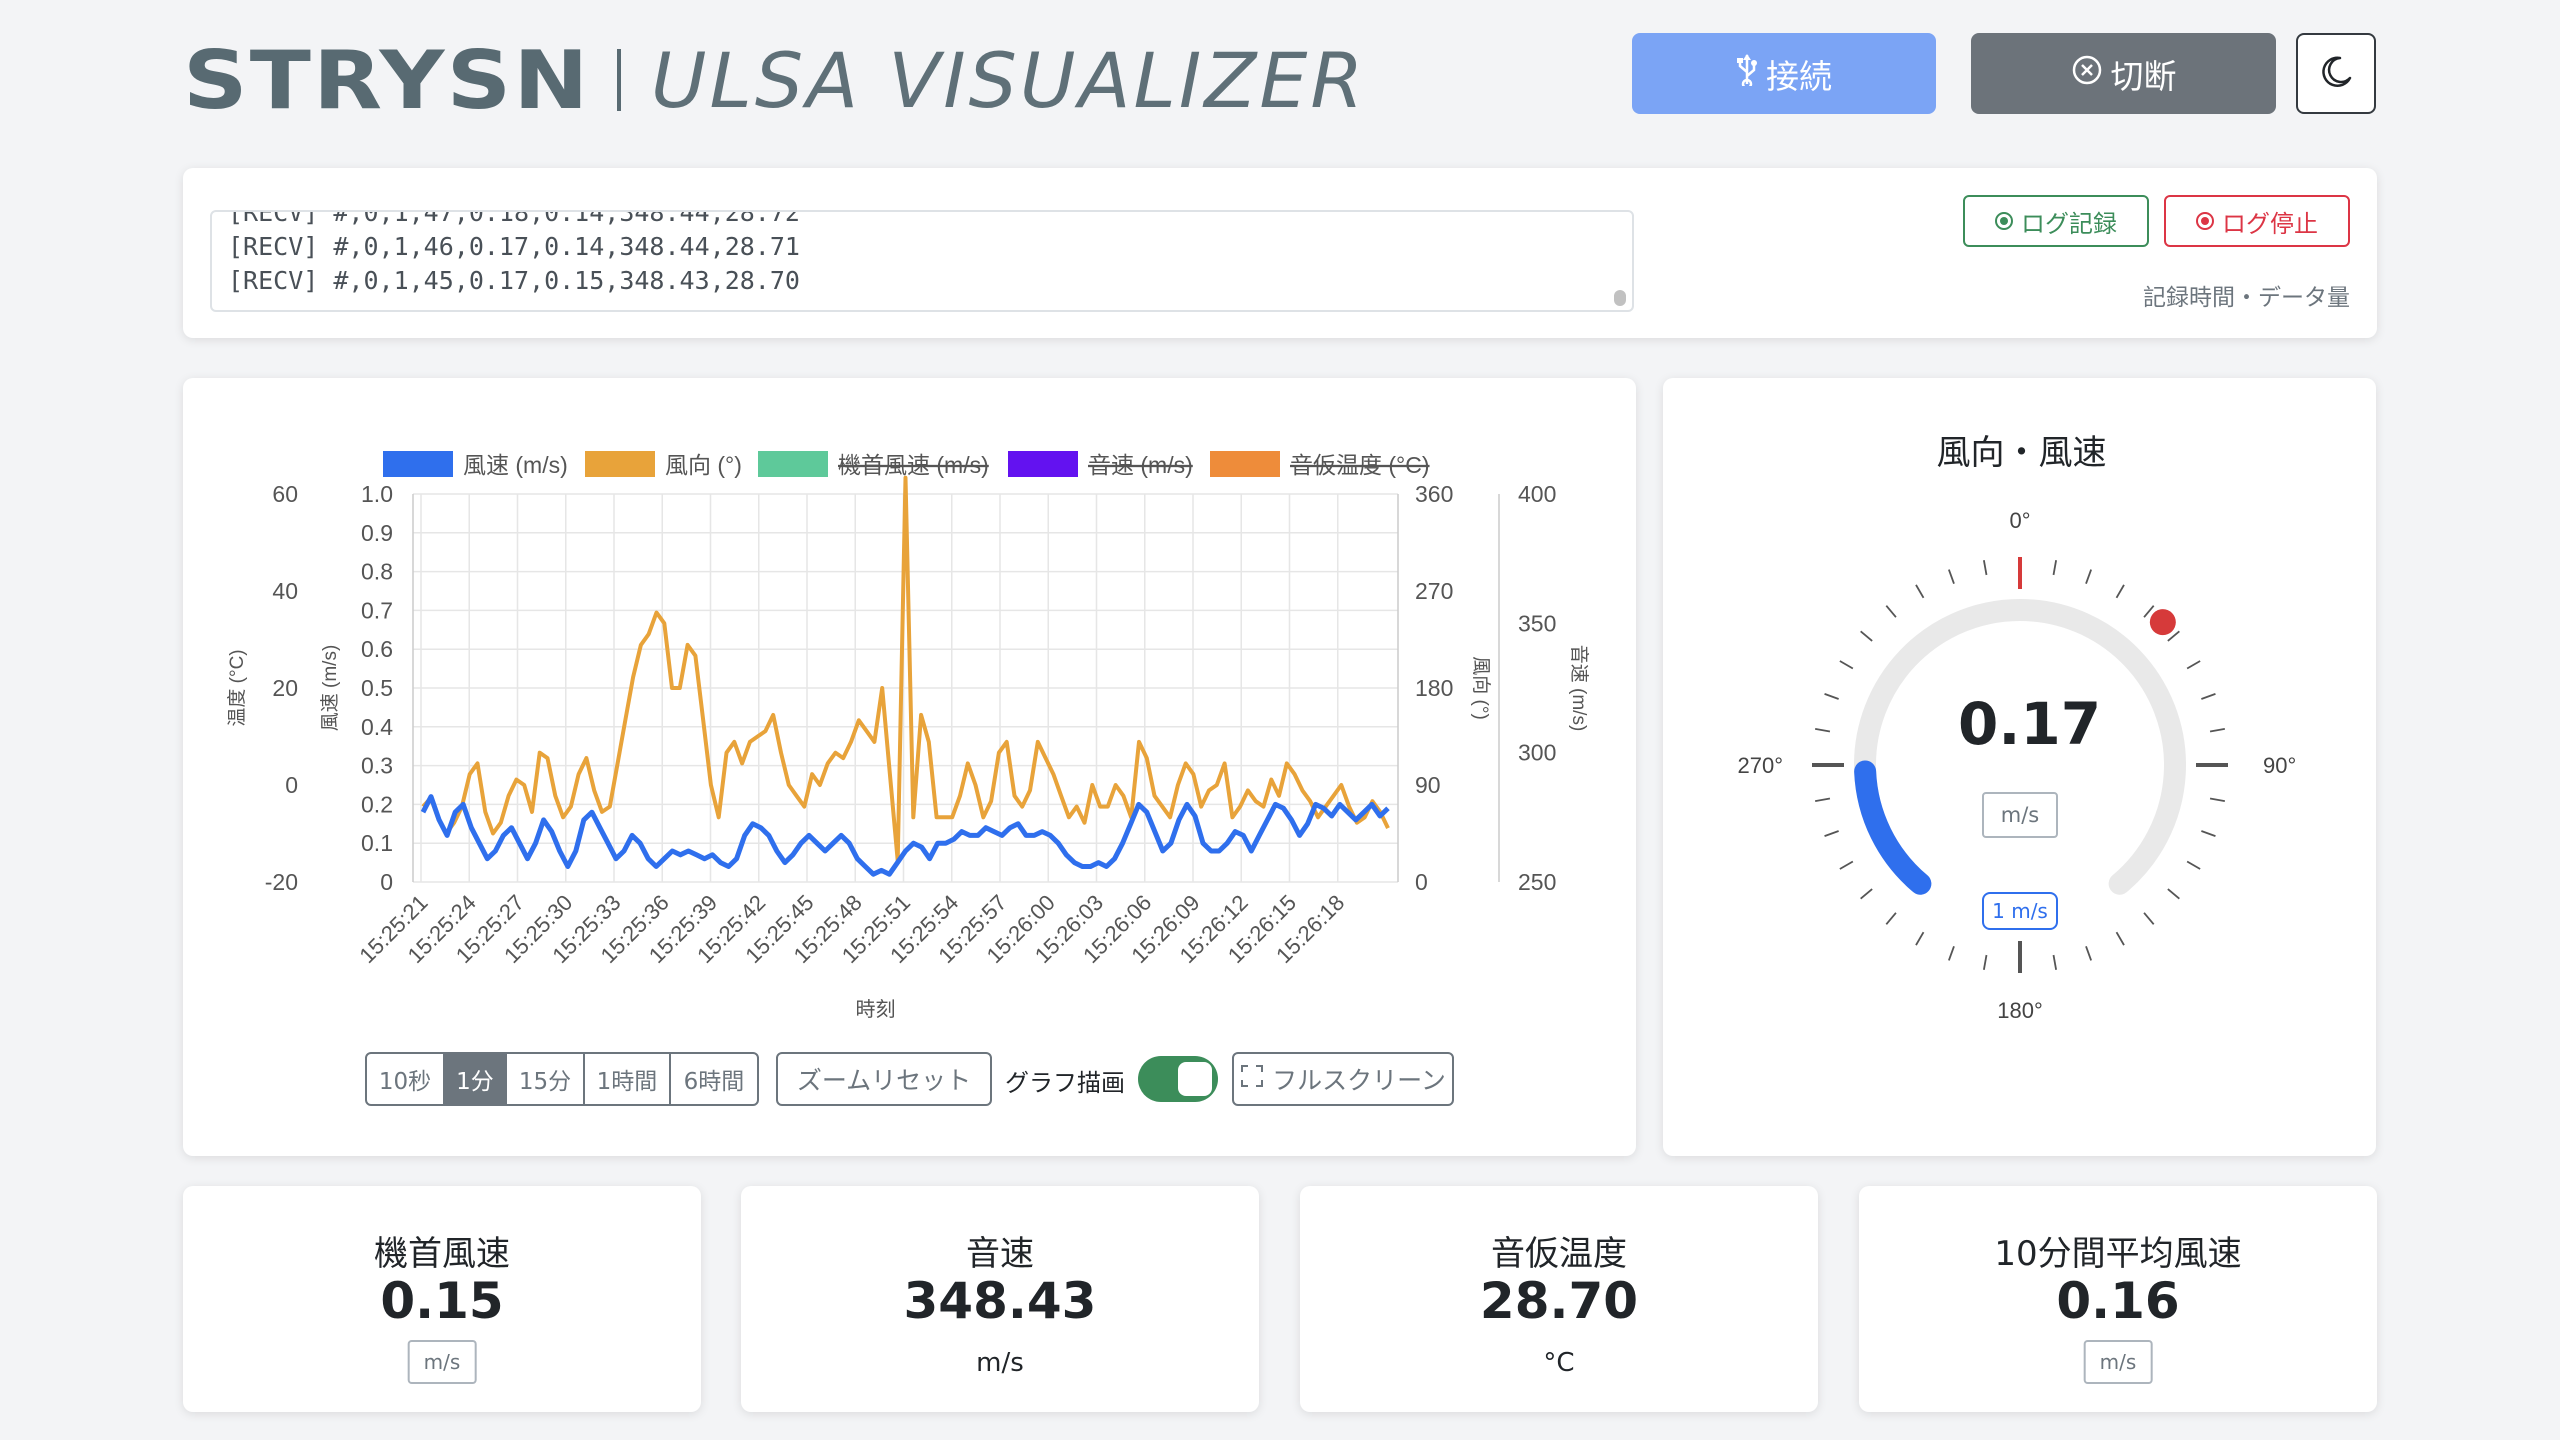  I want to click on axis-tick-label: 360, so click(1434, 494).